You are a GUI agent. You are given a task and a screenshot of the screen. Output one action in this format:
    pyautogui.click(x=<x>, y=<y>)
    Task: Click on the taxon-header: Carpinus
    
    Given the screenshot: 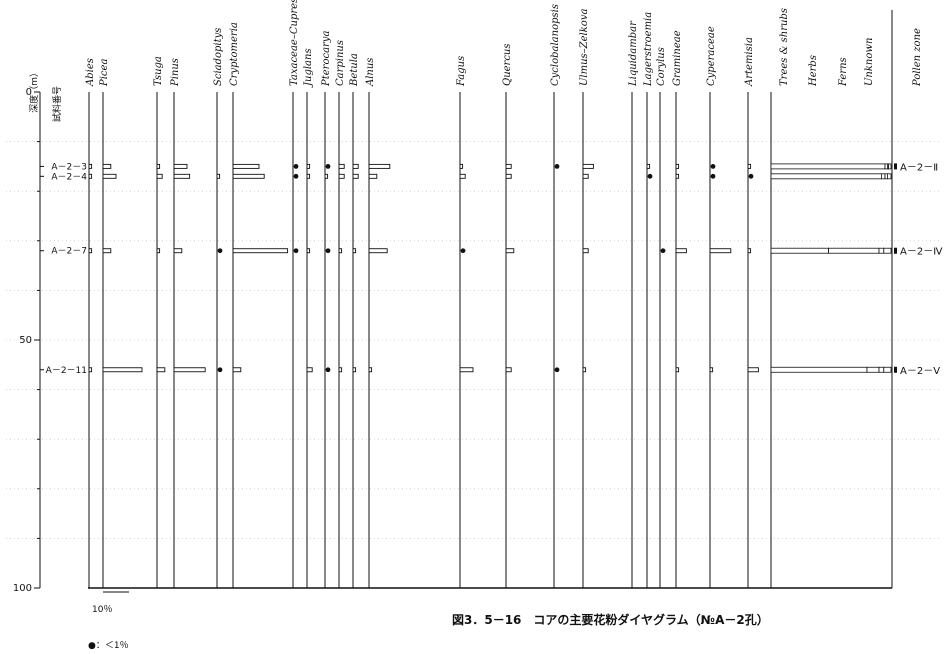 What is the action you would take?
    pyautogui.click(x=340, y=63)
    